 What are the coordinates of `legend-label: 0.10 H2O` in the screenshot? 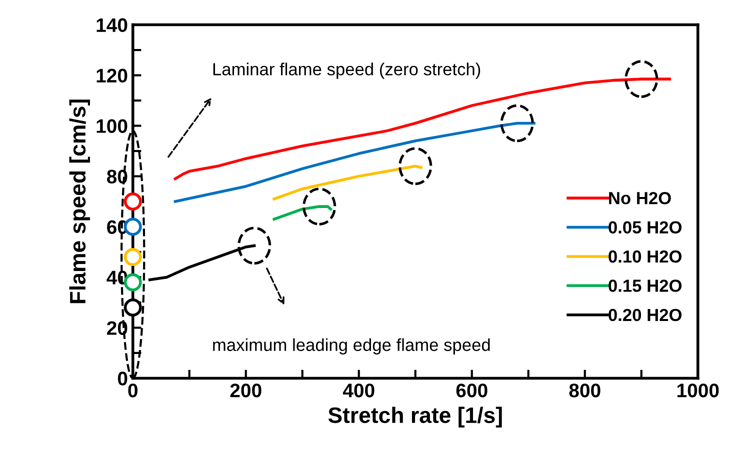 It's located at (645, 256).